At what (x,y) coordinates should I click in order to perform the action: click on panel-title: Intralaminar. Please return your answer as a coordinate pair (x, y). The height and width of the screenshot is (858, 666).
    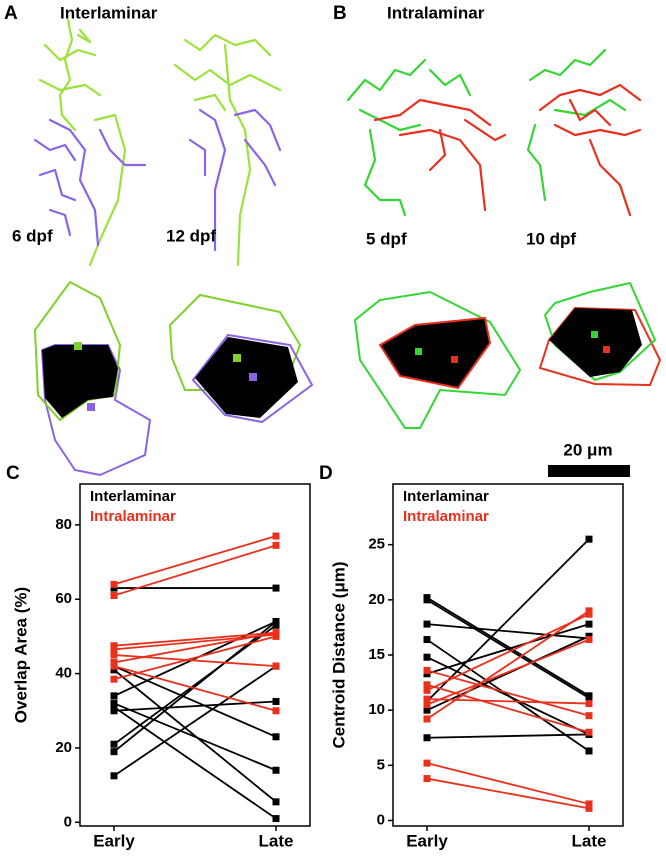
    Looking at the image, I should click on (436, 12).